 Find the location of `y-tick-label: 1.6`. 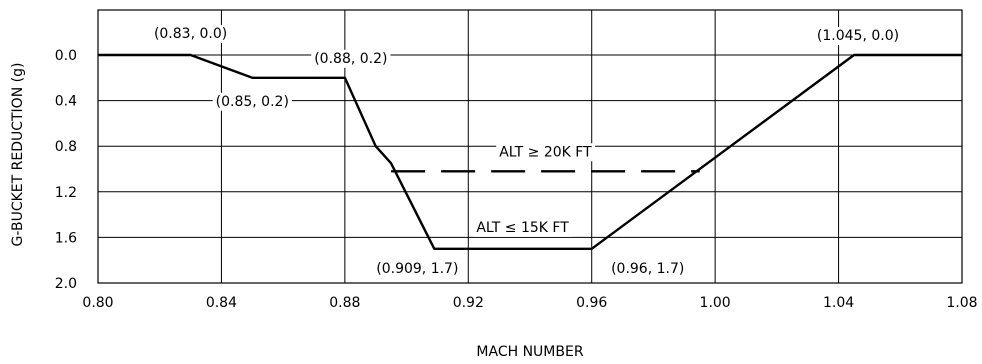

y-tick-label: 1.6 is located at coordinates (66, 238).